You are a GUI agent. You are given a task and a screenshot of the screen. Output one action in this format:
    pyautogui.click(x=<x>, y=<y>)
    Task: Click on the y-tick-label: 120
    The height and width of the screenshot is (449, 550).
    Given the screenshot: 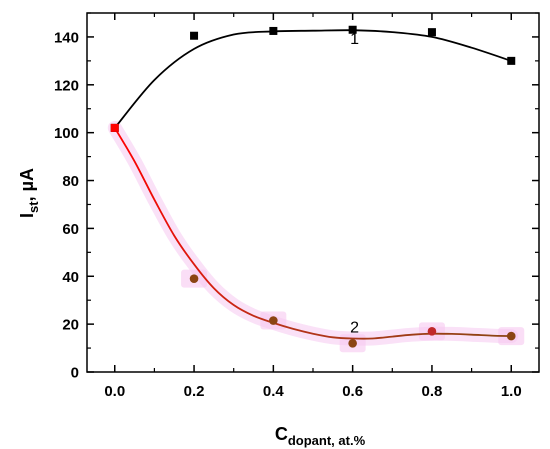 What is the action you would take?
    pyautogui.click(x=66, y=85)
    